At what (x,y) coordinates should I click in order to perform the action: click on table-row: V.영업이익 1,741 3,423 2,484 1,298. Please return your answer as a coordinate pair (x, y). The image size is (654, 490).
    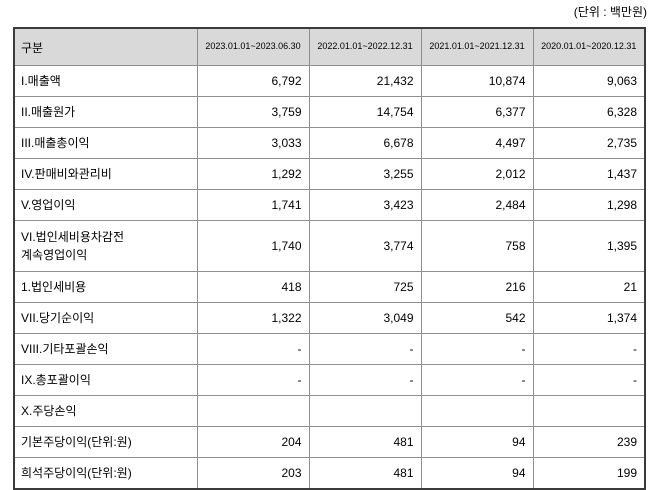
    Looking at the image, I should click on (329, 205).